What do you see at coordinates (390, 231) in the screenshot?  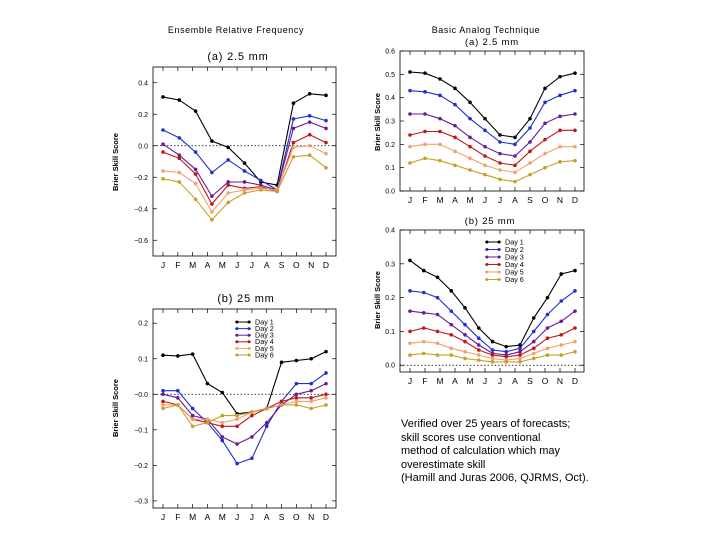 I see `y-tick-label: 0.4` at bounding box center [390, 231].